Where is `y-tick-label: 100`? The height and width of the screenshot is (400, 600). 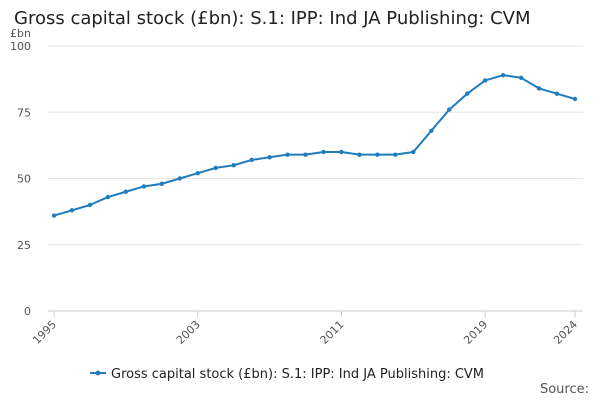
y-tick-label: 100 is located at coordinates (20, 46).